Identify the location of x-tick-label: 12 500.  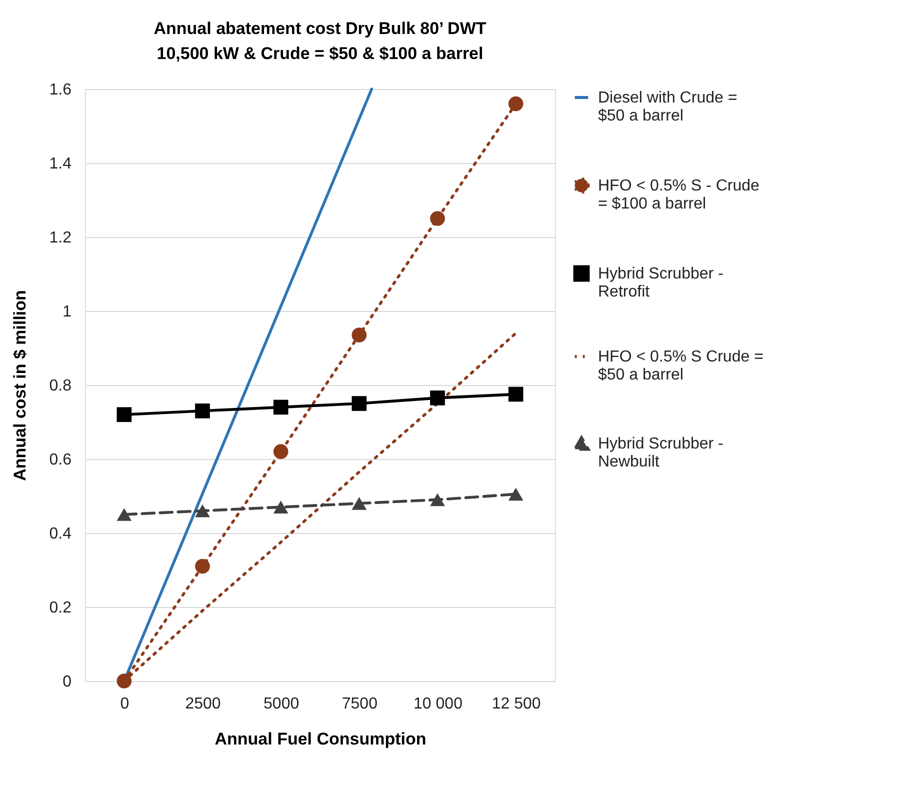
(516, 704).